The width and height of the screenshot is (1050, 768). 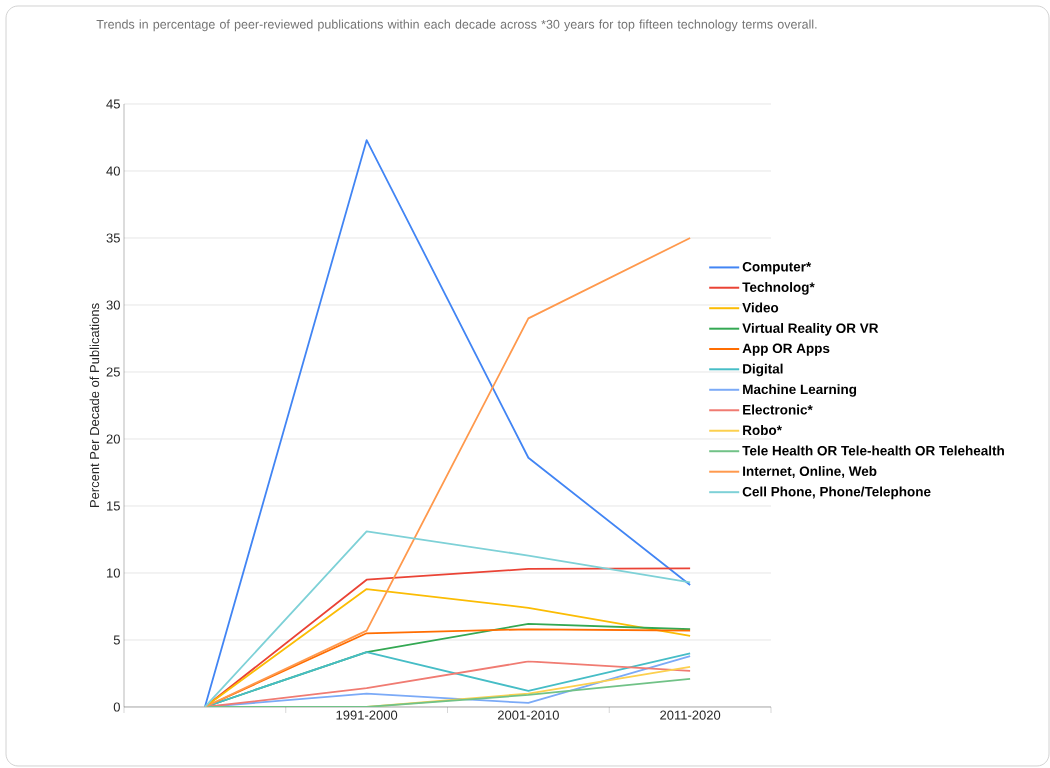 I want to click on y-axis-title: Percent Per Decade of Publications, so click(x=94, y=405).